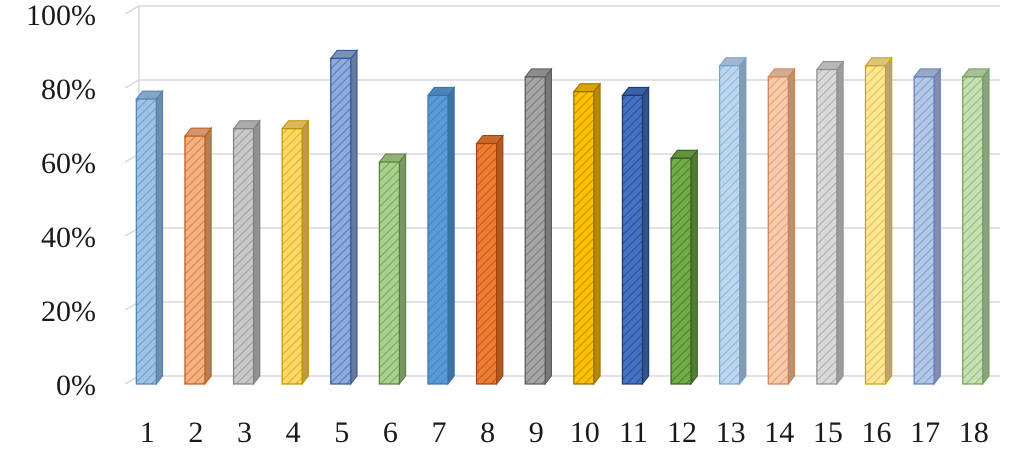 The width and height of the screenshot is (1010, 455). I want to click on x-tick-label: 14, so click(779, 432).